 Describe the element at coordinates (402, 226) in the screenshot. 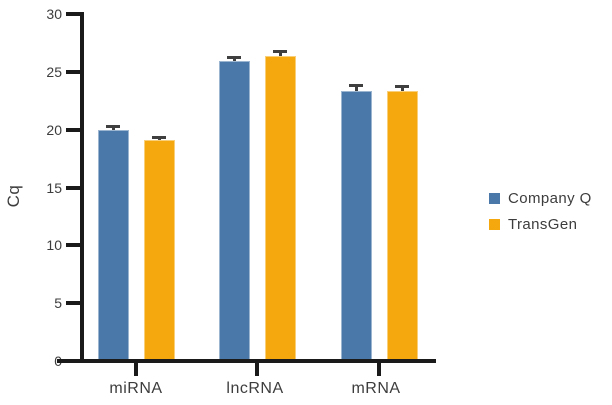

I see `bar-transgen-mrna` at that location.